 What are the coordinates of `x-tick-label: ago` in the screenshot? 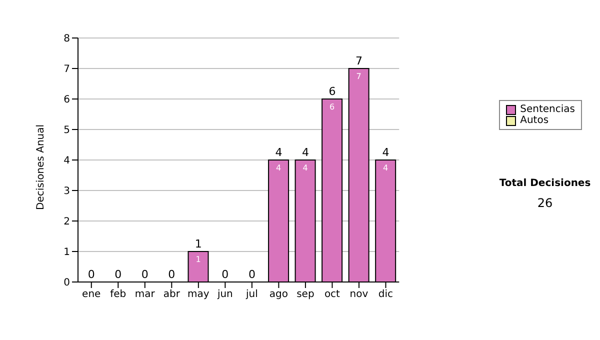 It's located at (278, 294).